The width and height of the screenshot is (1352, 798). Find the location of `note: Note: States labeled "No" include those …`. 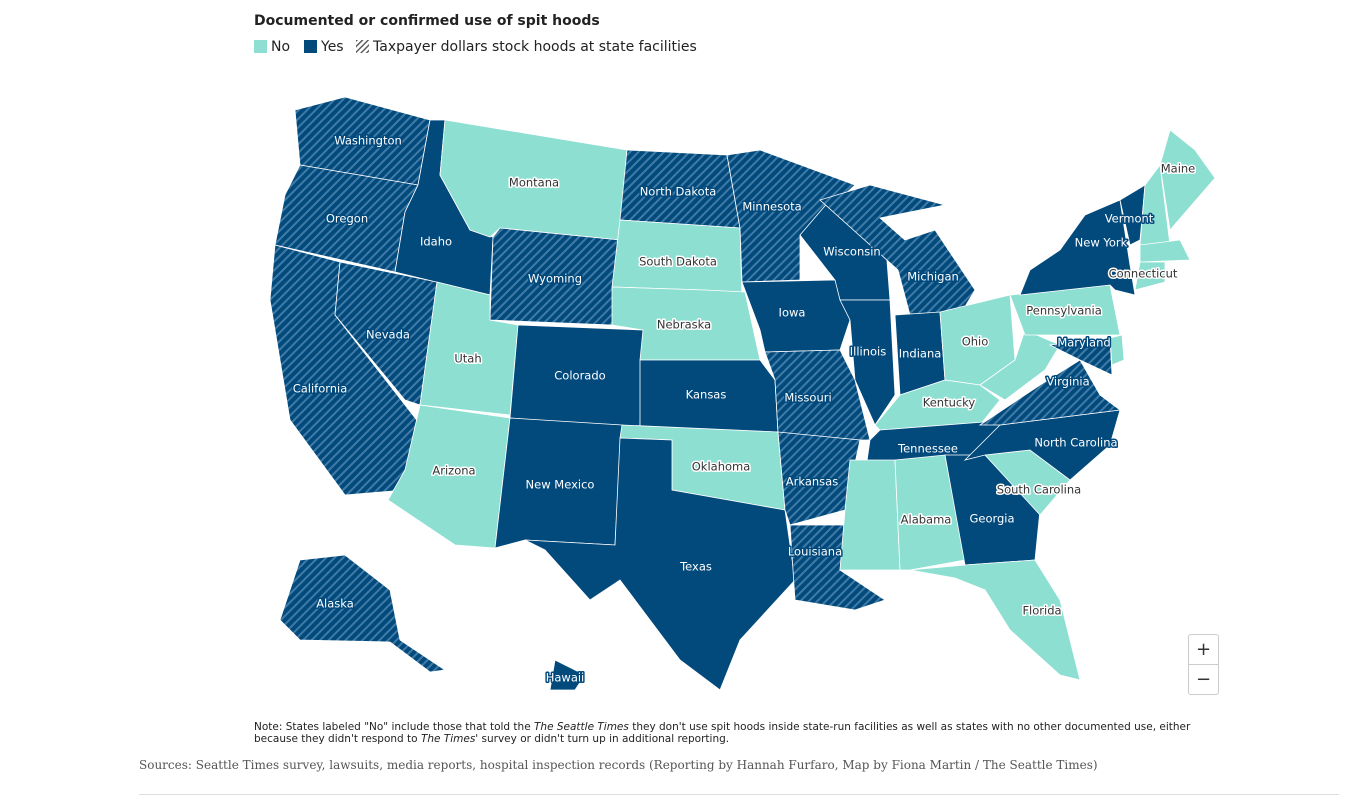

note: Note: States labeled "No" include those … is located at coordinates (734, 733).